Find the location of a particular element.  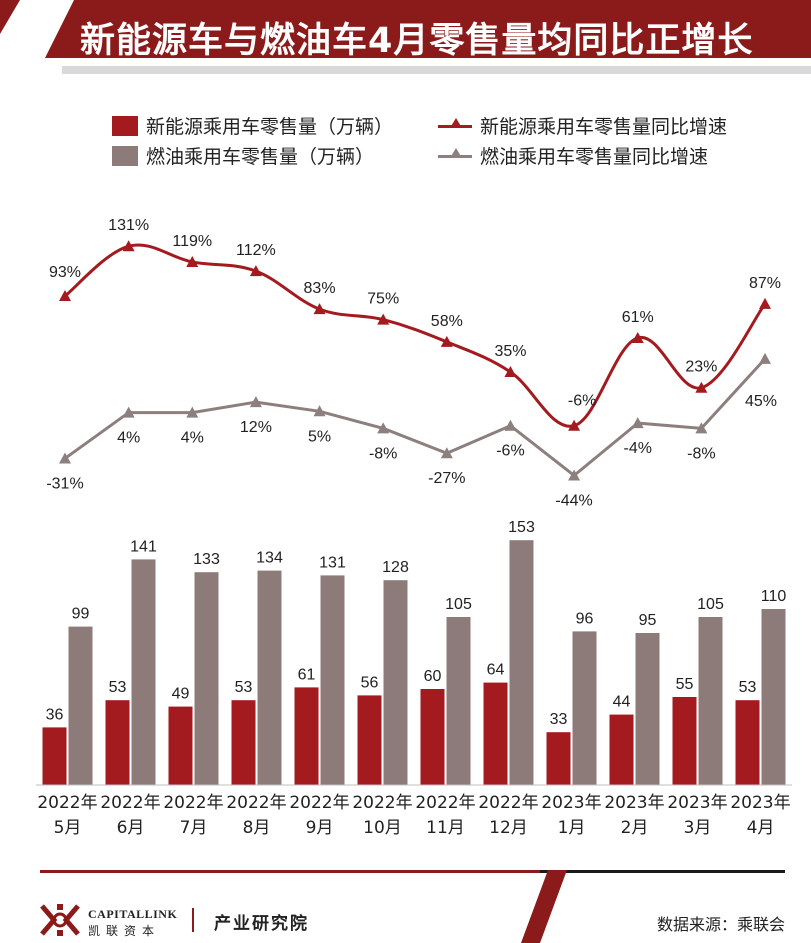

fuel-yoy-data-label: 12% is located at coordinates (256, 427).